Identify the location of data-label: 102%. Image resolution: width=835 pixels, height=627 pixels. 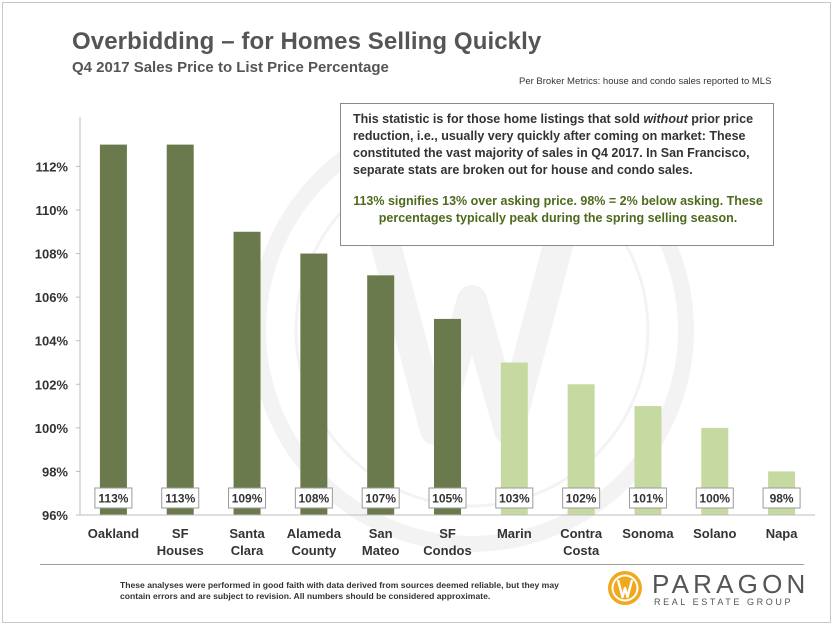
(581, 499).